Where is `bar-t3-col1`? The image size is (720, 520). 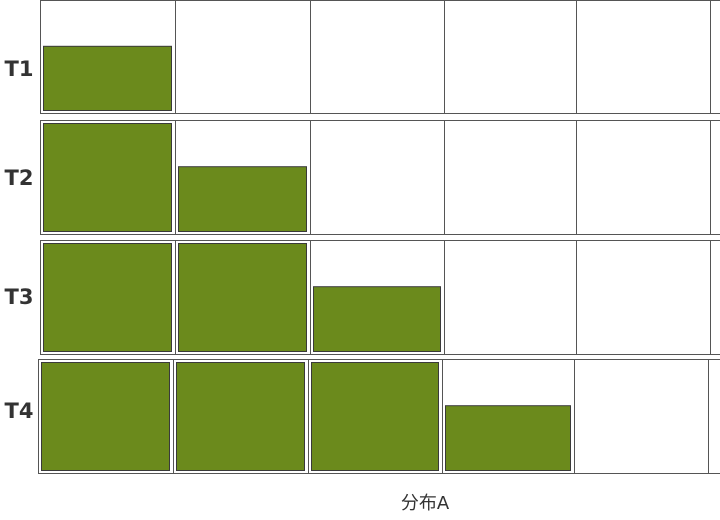
bar-t3-col1 is located at coordinates (108, 298).